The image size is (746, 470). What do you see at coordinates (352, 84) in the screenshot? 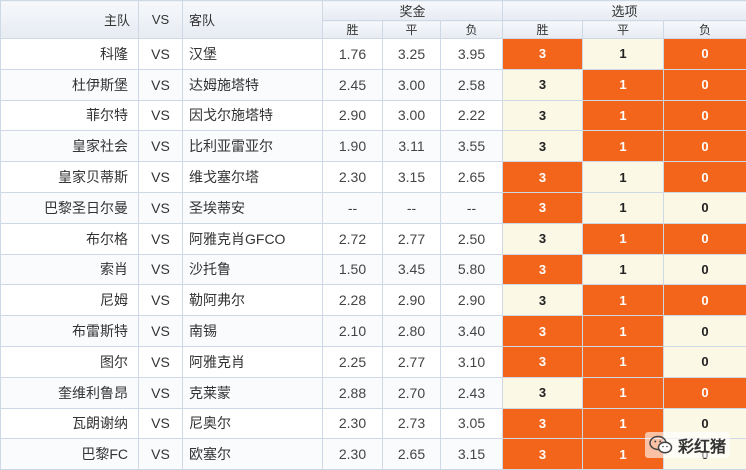
I see `odds-win: 2.45` at bounding box center [352, 84].